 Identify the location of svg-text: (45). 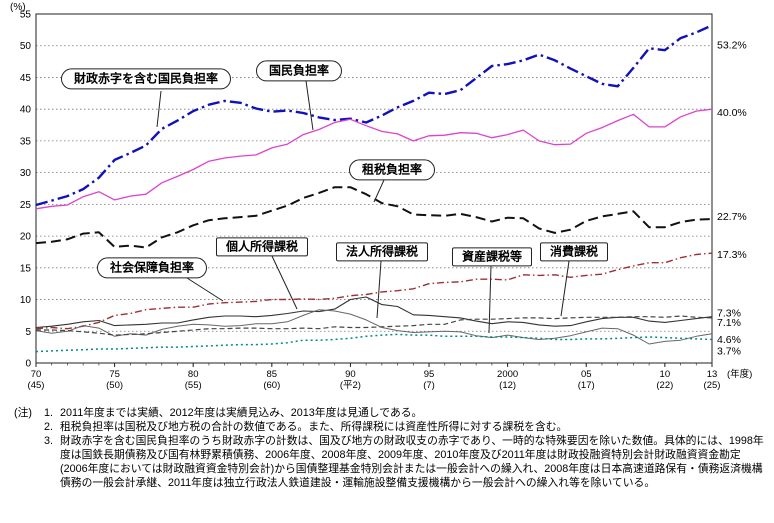
(36, 385).